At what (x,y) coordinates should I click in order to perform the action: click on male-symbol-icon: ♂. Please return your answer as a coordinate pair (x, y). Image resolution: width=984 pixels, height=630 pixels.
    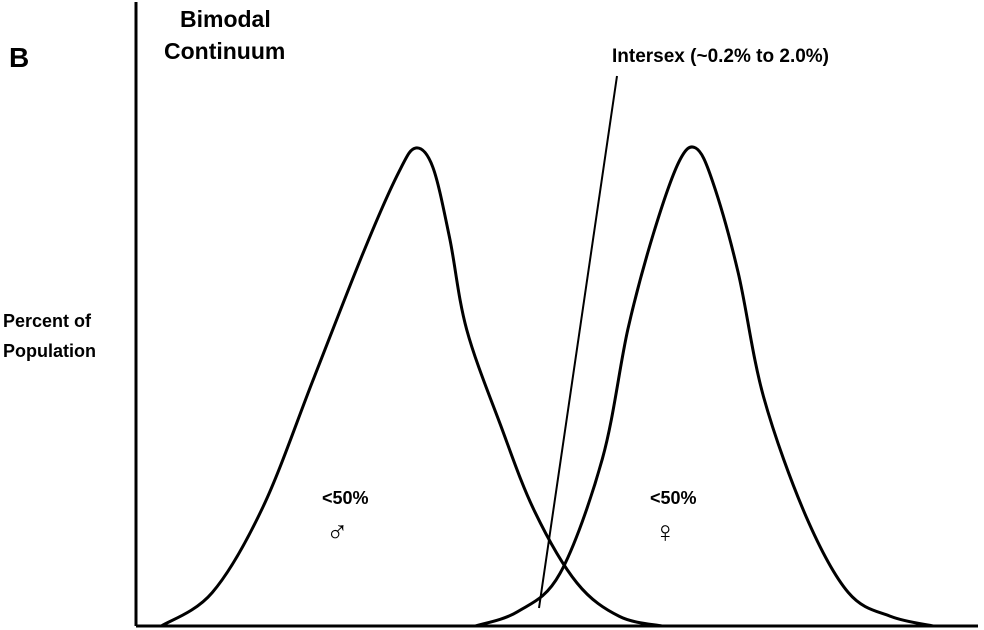
    Looking at the image, I should click on (337, 532).